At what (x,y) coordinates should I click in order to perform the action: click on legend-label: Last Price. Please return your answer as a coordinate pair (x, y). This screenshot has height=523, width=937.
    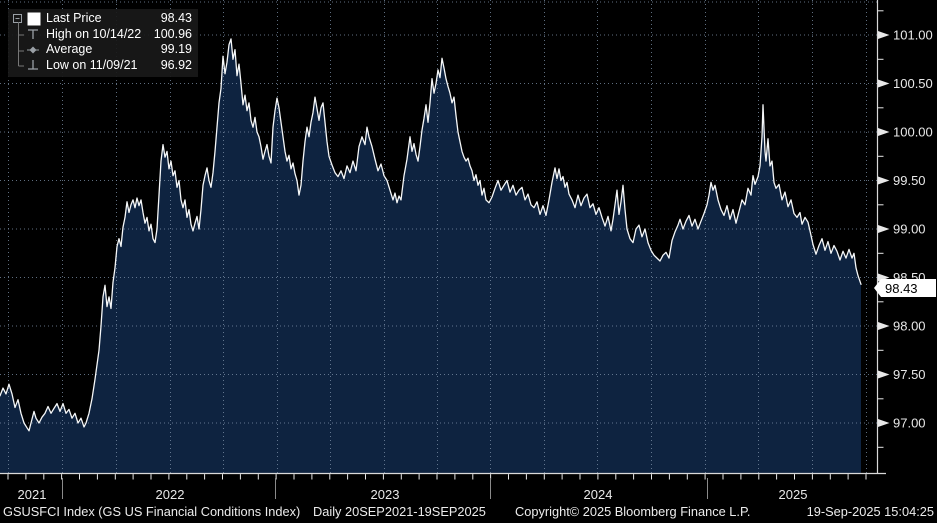
    Looking at the image, I should click on (74, 18).